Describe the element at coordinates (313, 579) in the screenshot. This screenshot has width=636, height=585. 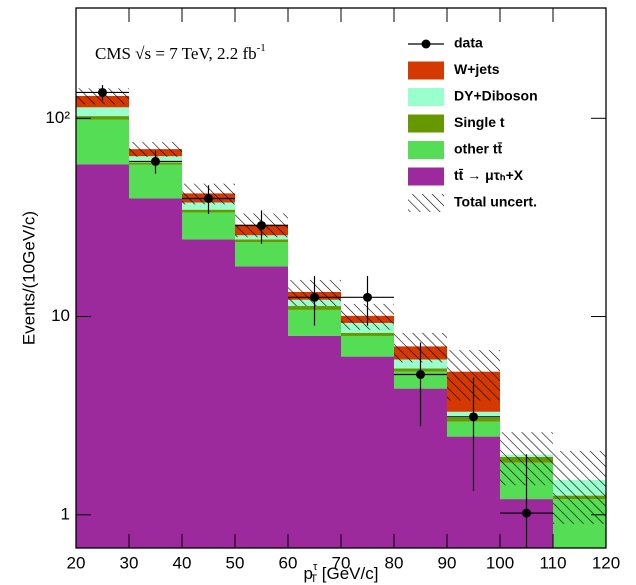
I see `x-label-sub: T` at that location.